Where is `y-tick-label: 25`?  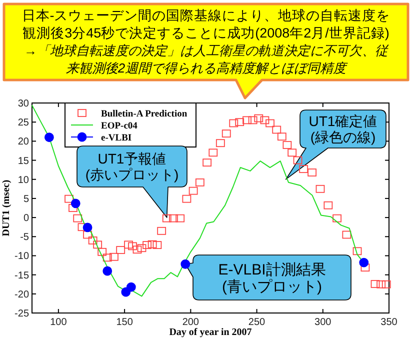
y-tick-label: 25 is located at coordinates (24, 123).